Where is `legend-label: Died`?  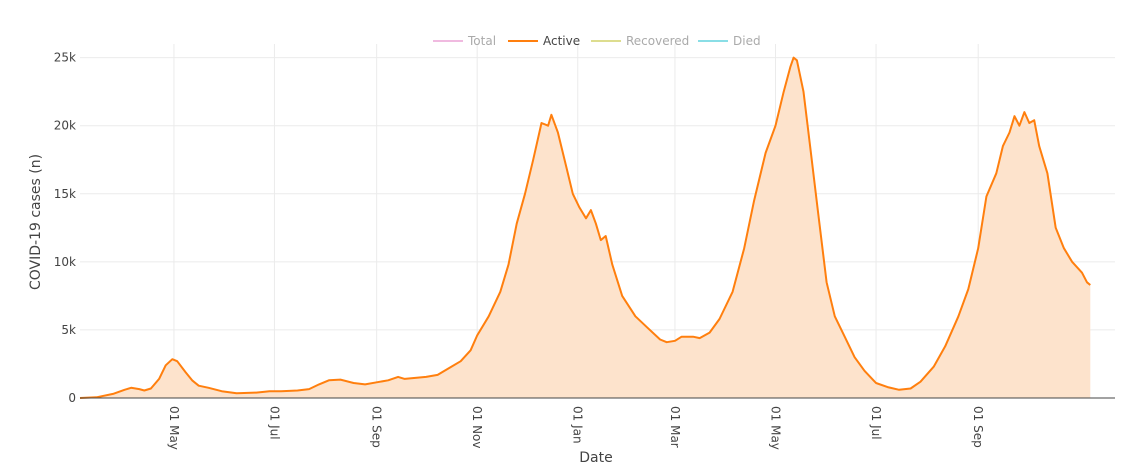
legend-label: Died is located at coordinates (747, 41).